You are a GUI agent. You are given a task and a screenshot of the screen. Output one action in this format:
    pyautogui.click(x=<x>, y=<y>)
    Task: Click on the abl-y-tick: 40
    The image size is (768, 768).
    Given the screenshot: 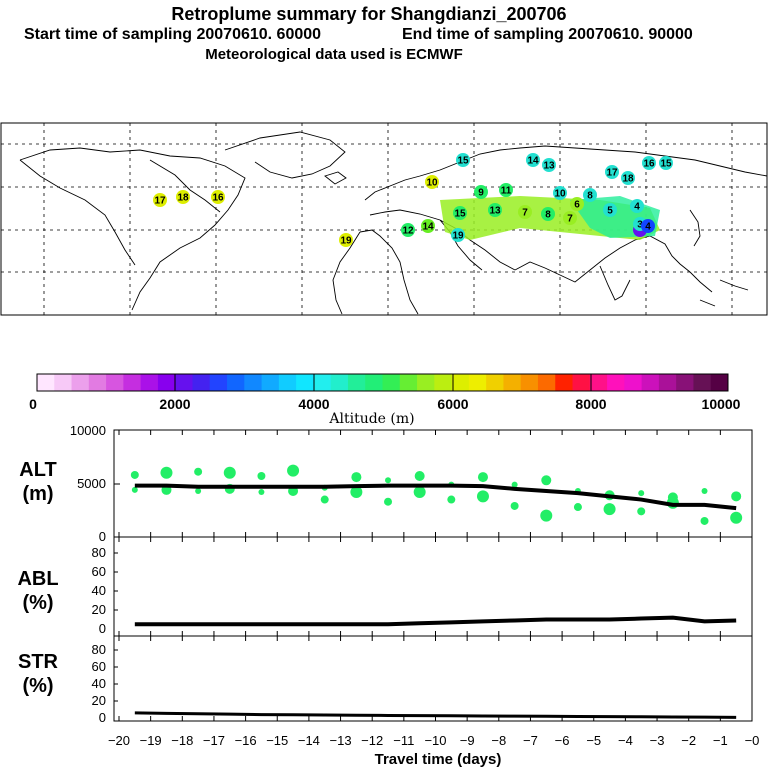 What is the action you would take?
    pyautogui.click(x=99, y=590)
    